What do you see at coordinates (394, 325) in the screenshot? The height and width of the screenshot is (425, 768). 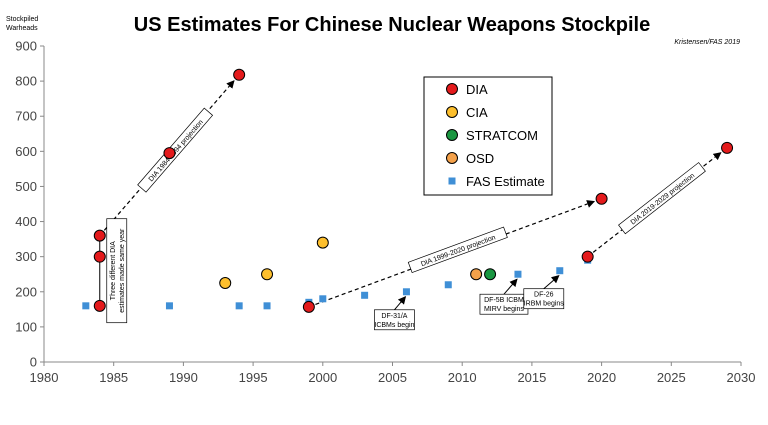 I see `callout-line2: ICBMs begin` at bounding box center [394, 325].